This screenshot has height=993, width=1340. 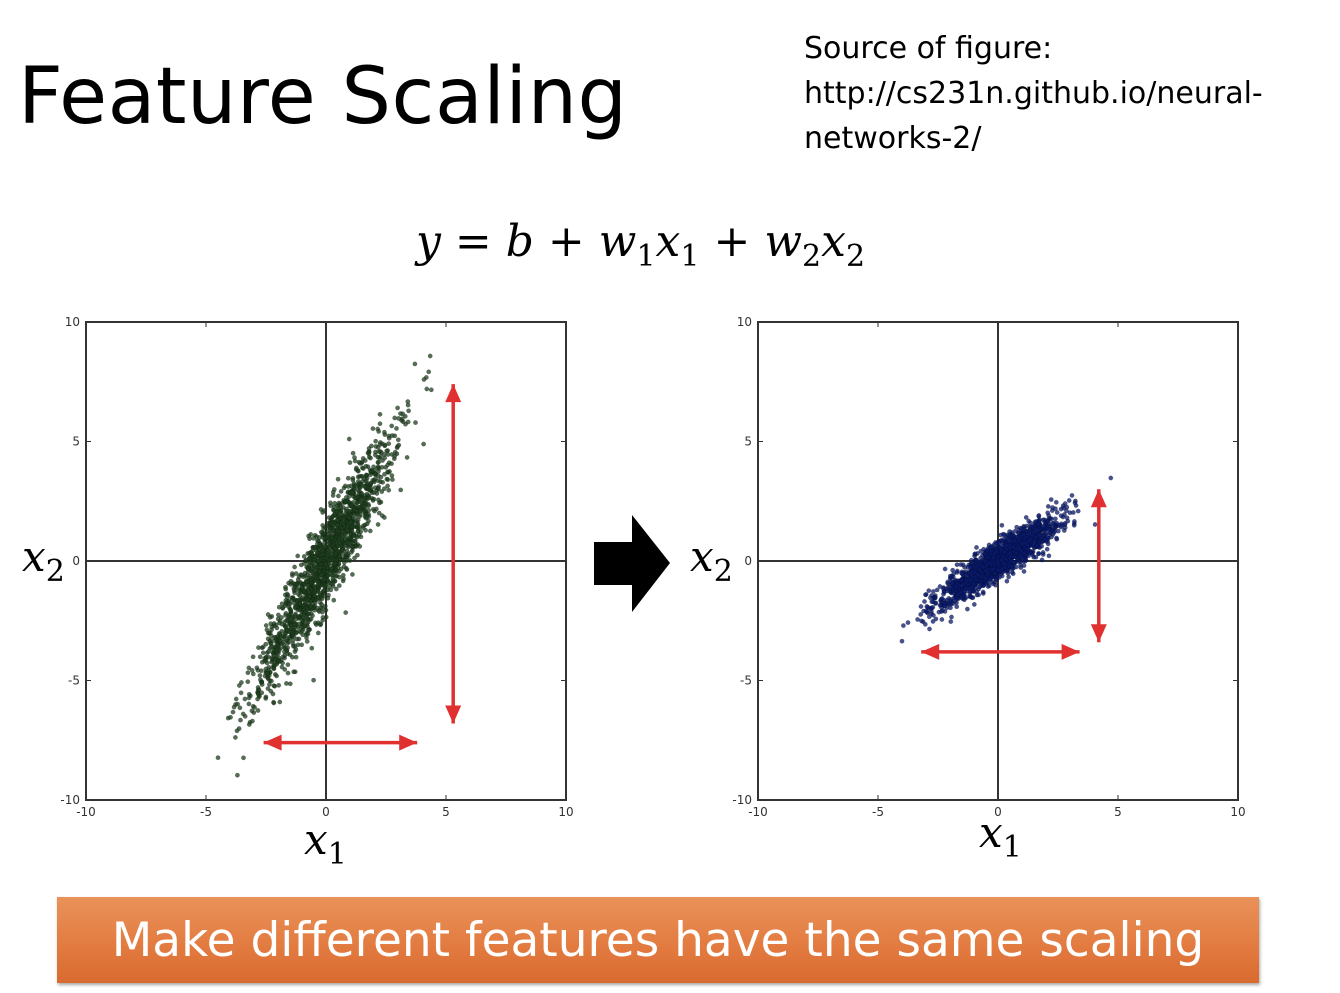 What do you see at coordinates (632, 563) in the screenshot?
I see `transform-arrow-icon` at bounding box center [632, 563].